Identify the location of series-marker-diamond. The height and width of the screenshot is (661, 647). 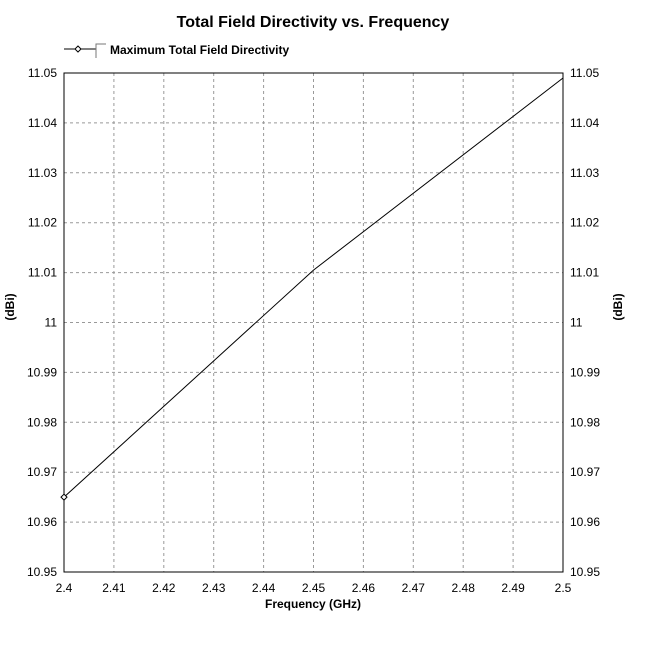
(64, 497).